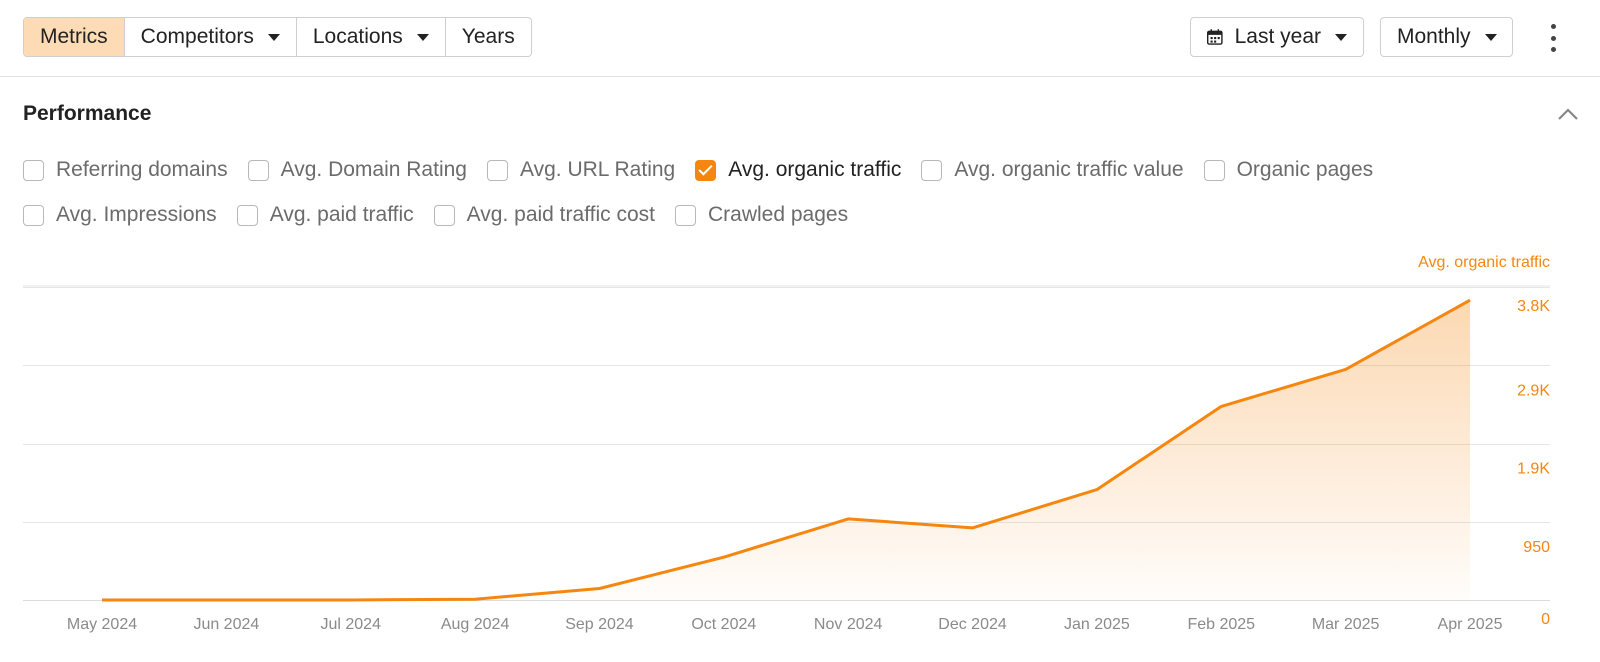 This screenshot has width=1600, height=662. Describe the element at coordinates (1215, 37) in the screenshot. I see `calendar-icon` at that location.